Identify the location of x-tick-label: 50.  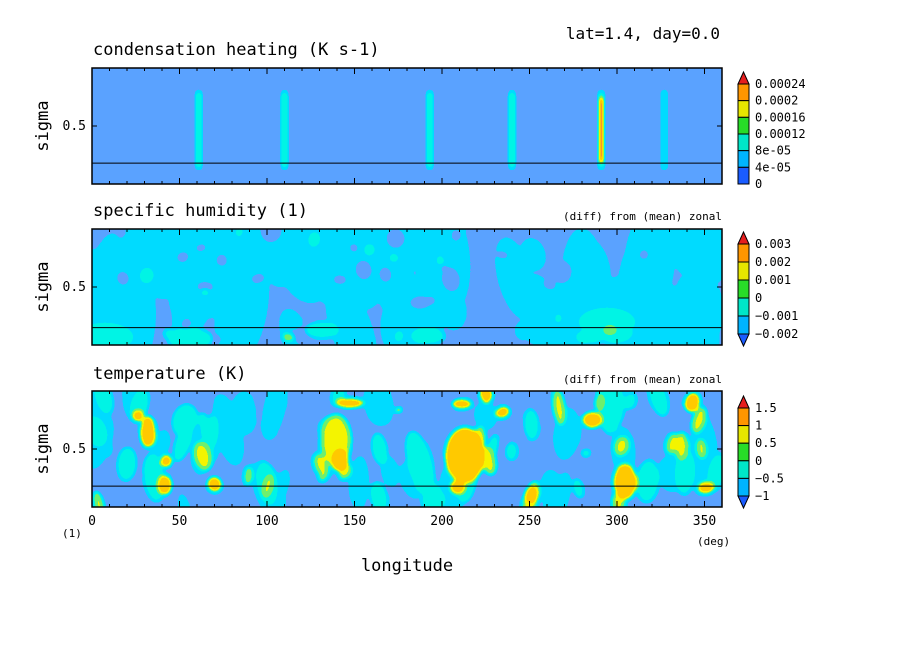
(180, 521).